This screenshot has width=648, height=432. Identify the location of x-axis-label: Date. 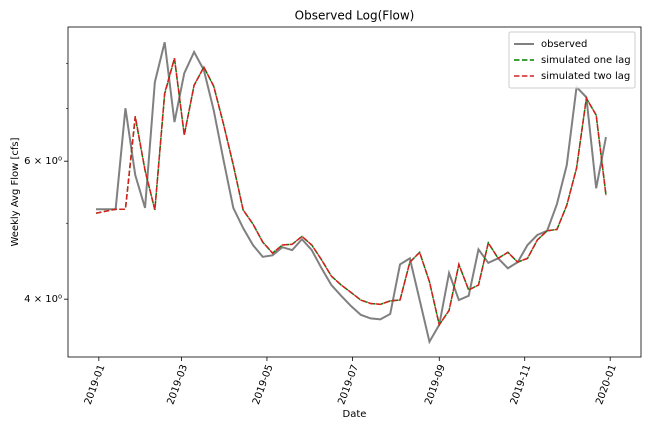
(355, 414).